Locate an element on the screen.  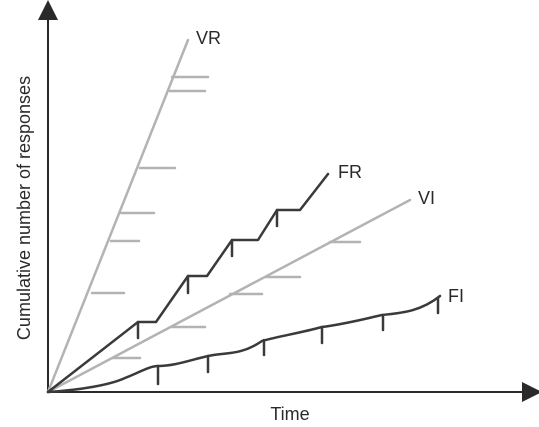
label-fi: FI is located at coordinates (456, 296).